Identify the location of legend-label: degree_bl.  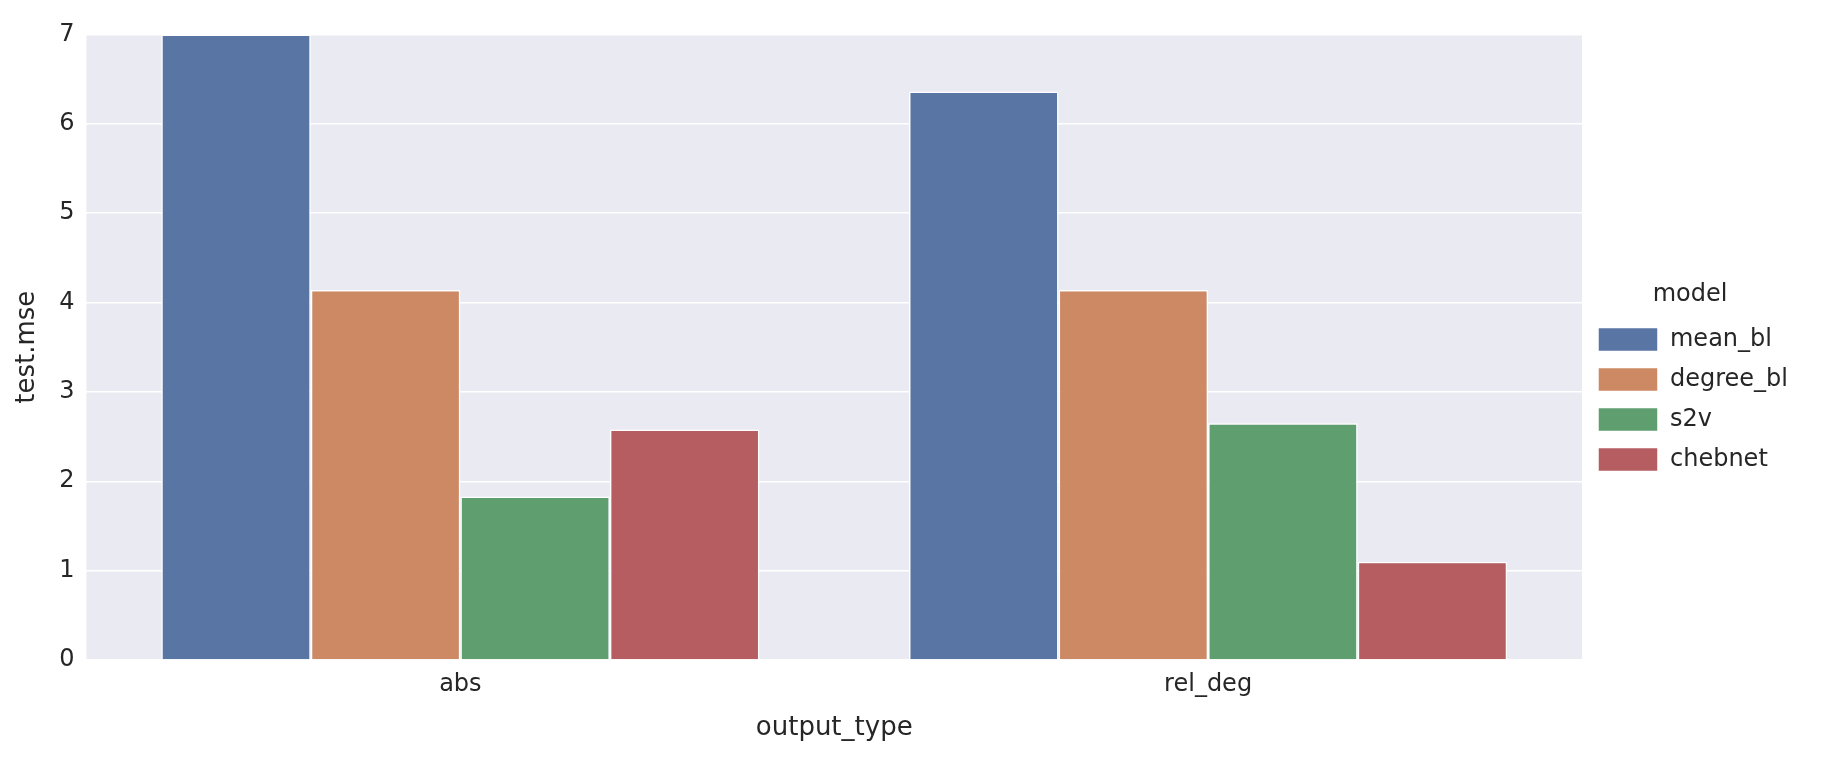
(1729, 377).